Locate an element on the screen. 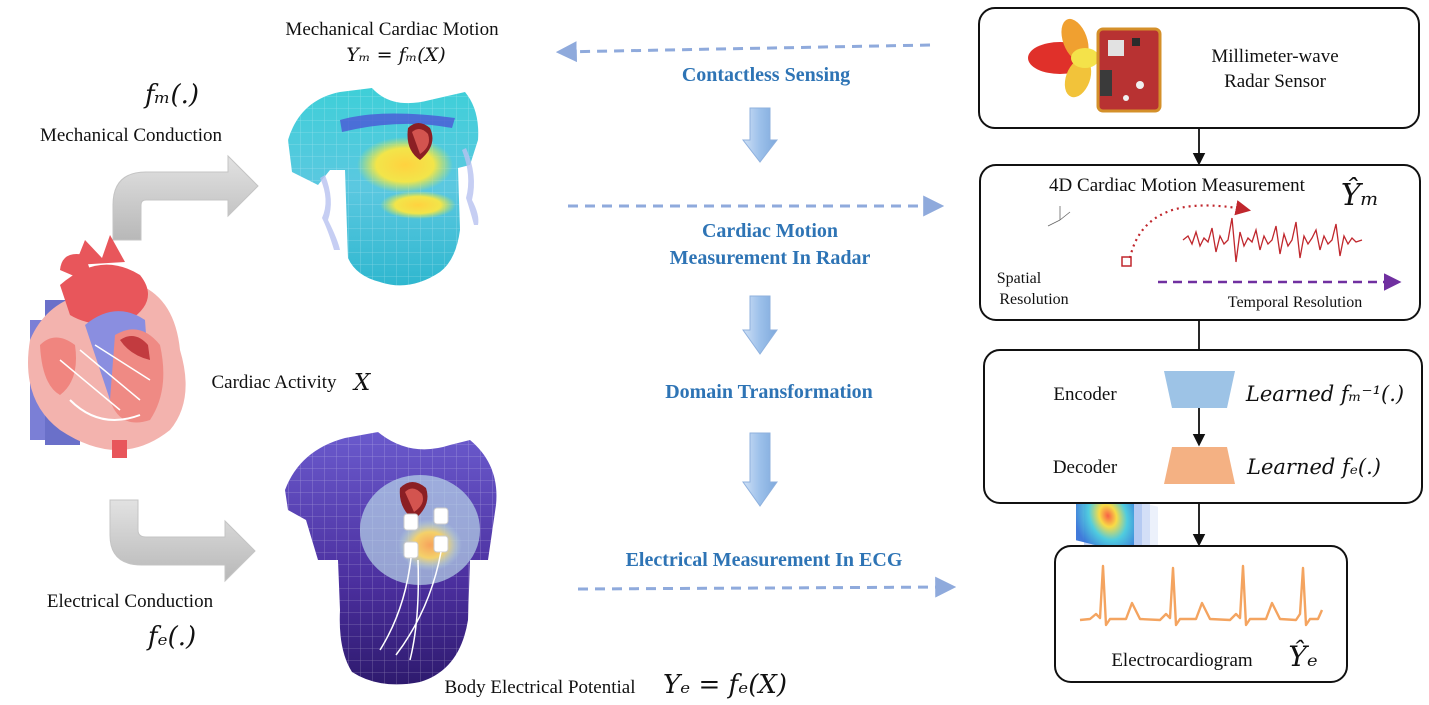 This screenshot has width=1429, height=705. encoder-label: Encoder is located at coordinates (1085, 394).